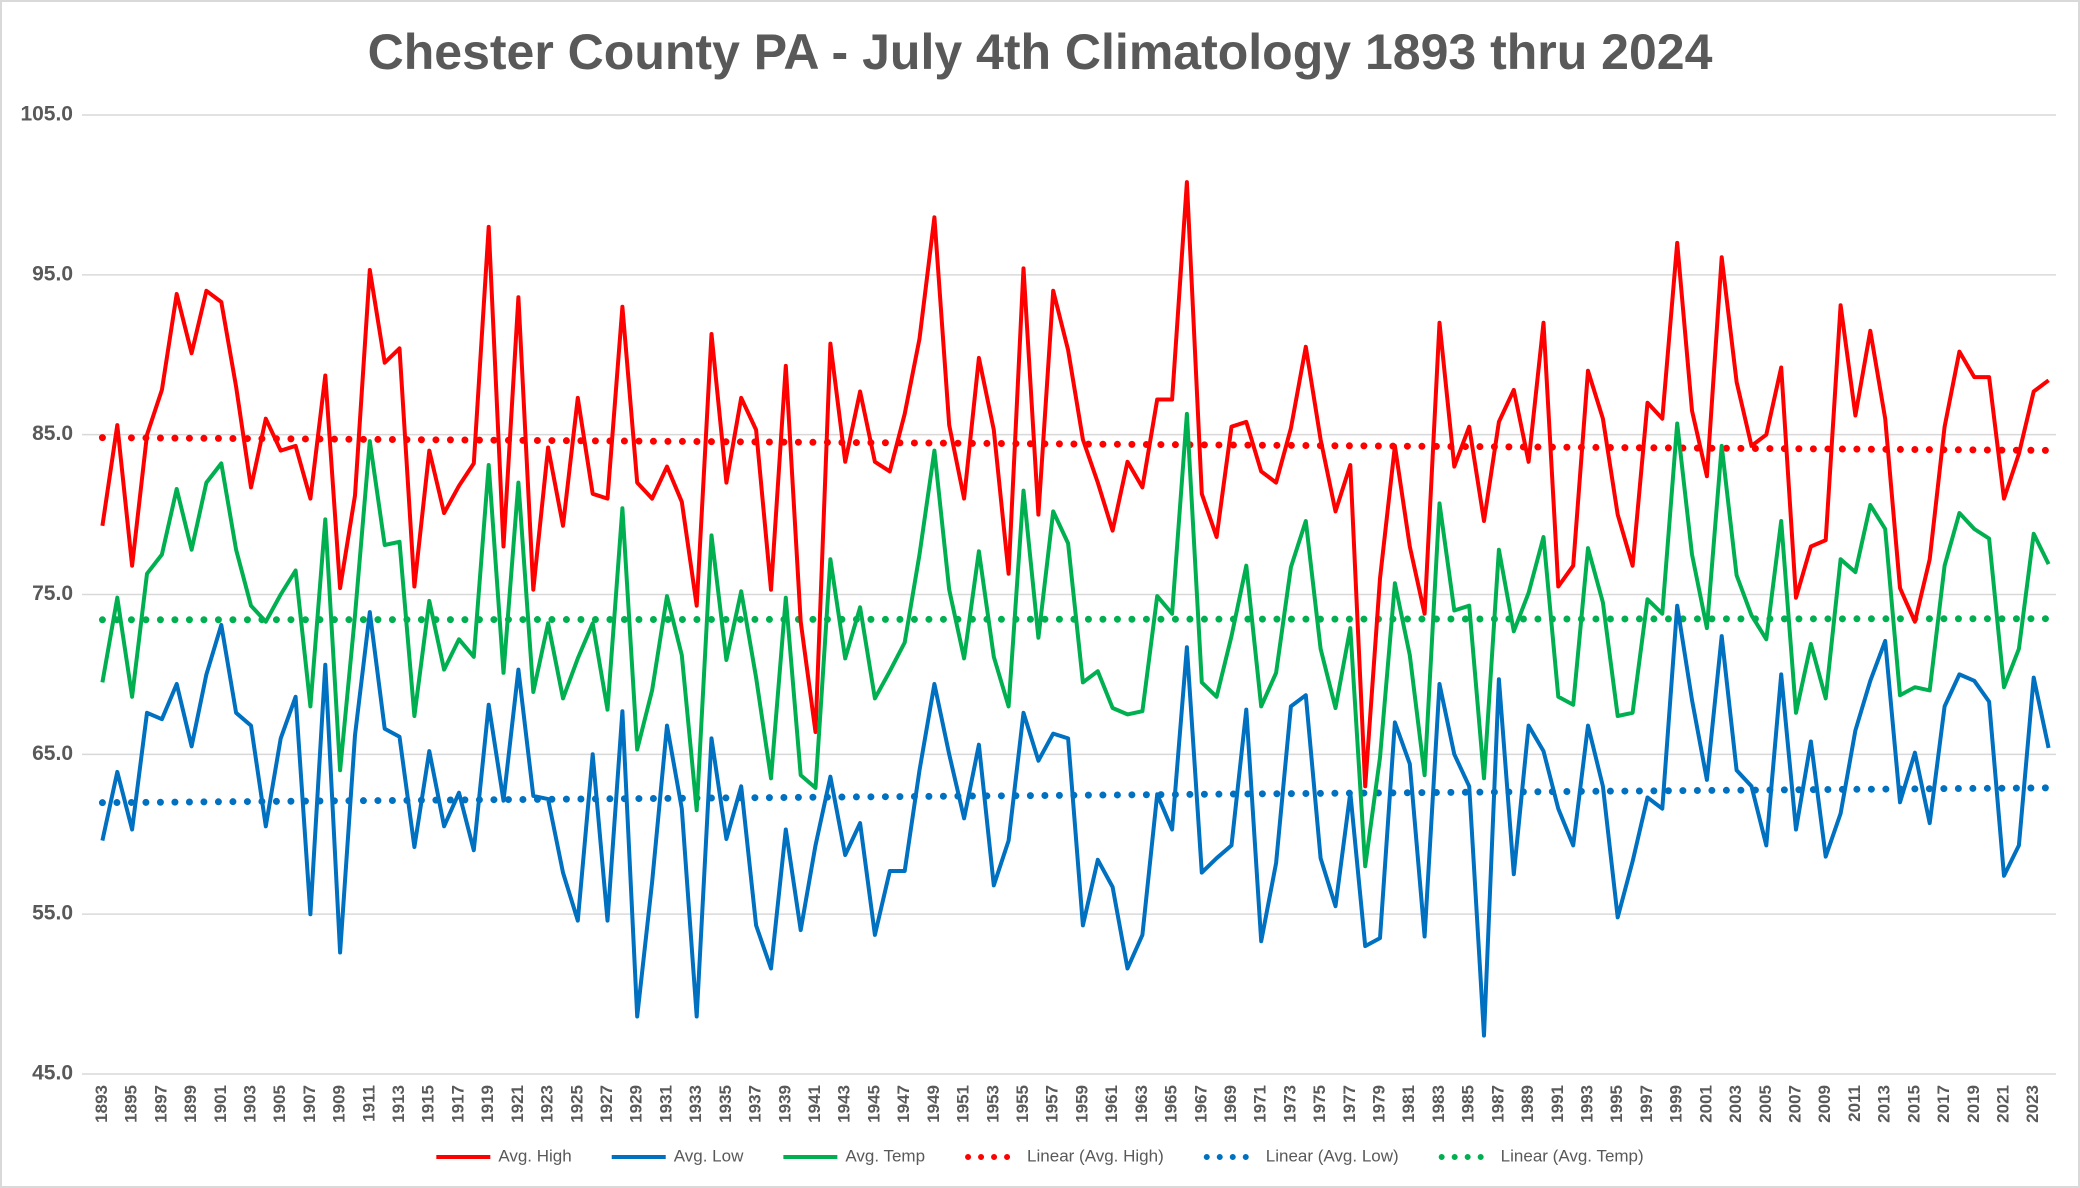 Image resolution: width=2080 pixels, height=1188 pixels. What do you see at coordinates (1171, 1104) in the screenshot?
I see `x-tick-label: 1965` at bounding box center [1171, 1104].